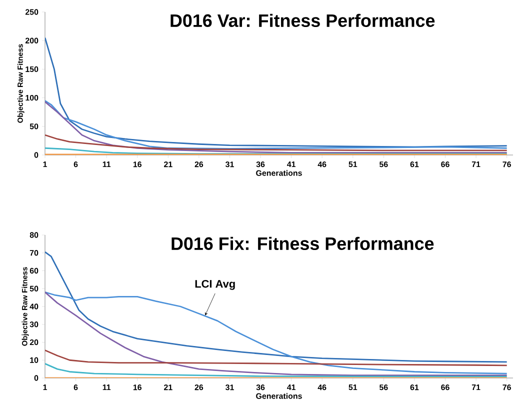 The image size is (532, 412). What do you see at coordinates (302, 20) in the screenshot?
I see `chart-title: D016 Var: Fitness Performance` at bounding box center [302, 20].